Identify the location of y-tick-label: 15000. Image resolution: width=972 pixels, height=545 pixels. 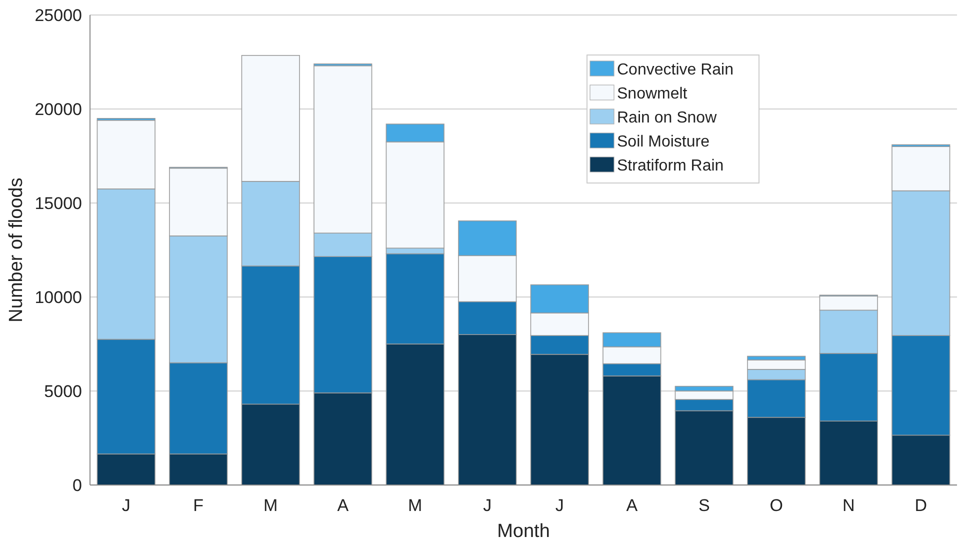
(58, 203).